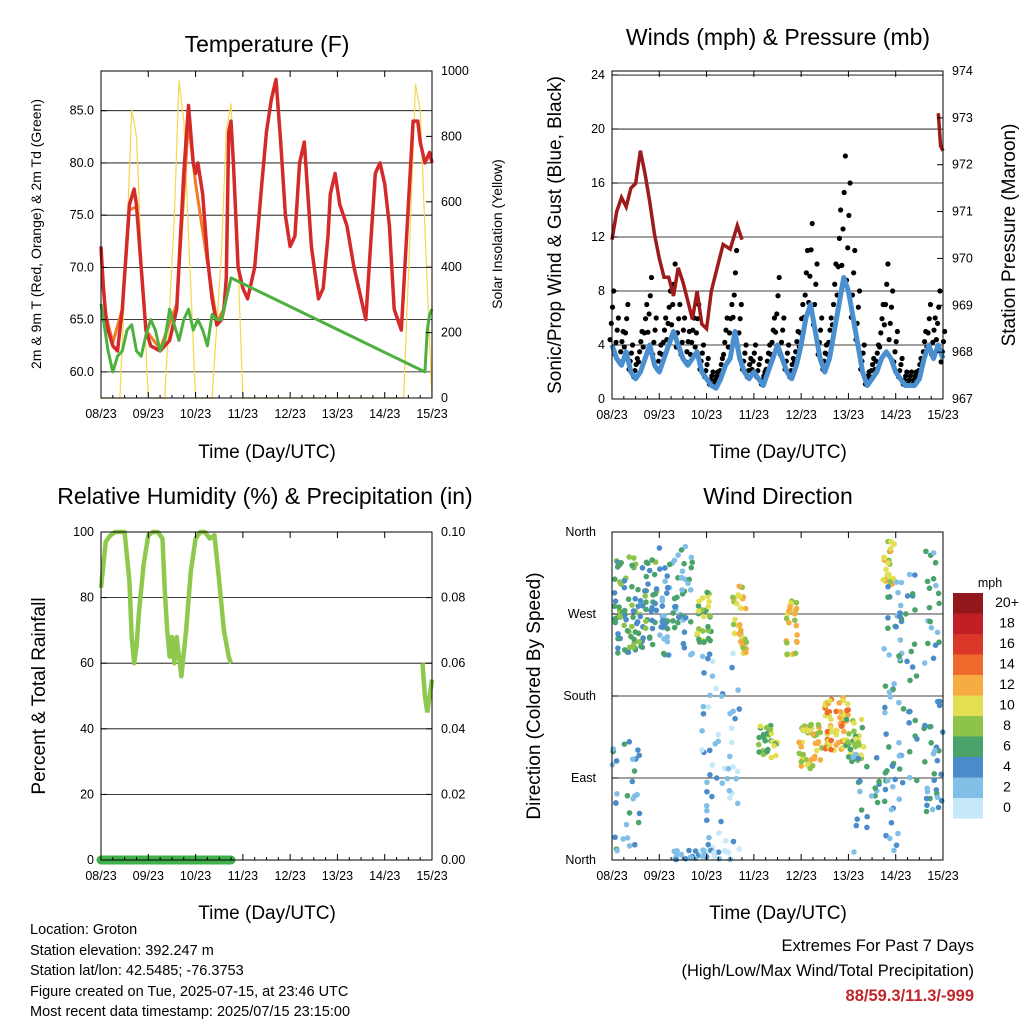  Describe the element at coordinates (39, 695) in the screenshot. I see `humidity-ylabel: Percent & Total Rainfall` at that location.